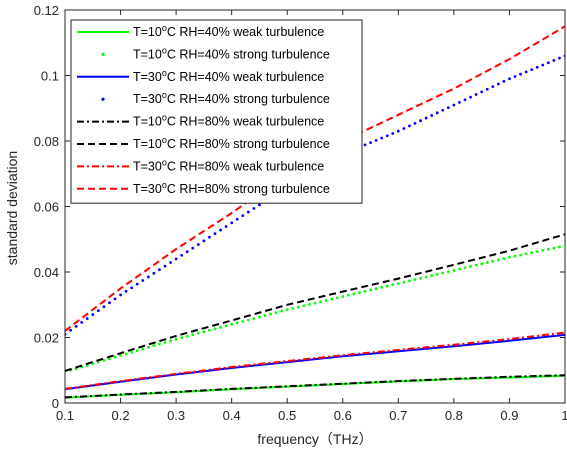 This screenshot has height=453, width=567. Describe the element at coordinates (46, 10) in the screenshot. I see `y-tick-label: 0.12` at that location.